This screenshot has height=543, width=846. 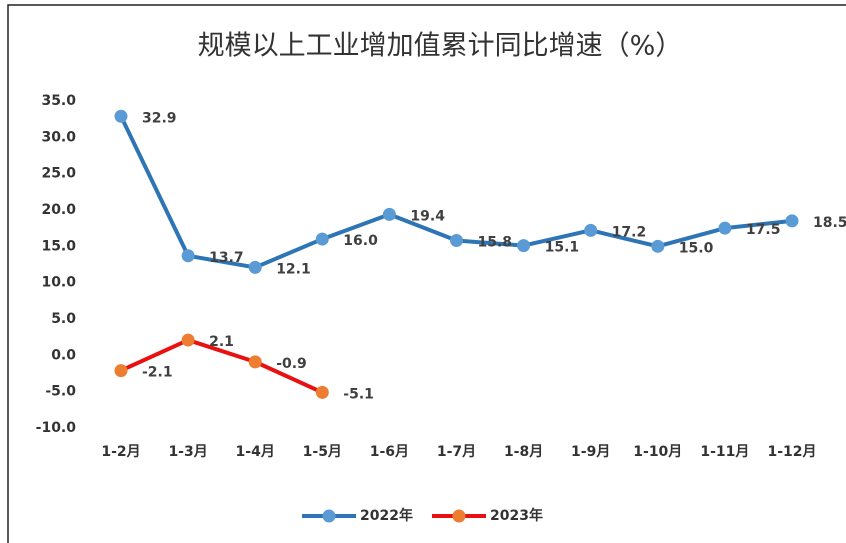 What do you see at coordinates (724, 452) in the screenshot?
I see `x-tick-label: 1-11月` at bounding box center [724, 452].